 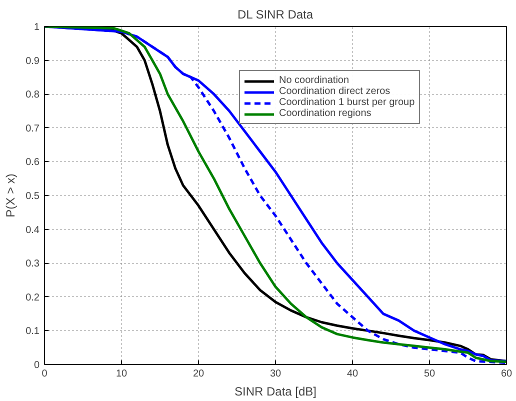 I want to click on x-tick-label: 60, so click(x=506, y=374).